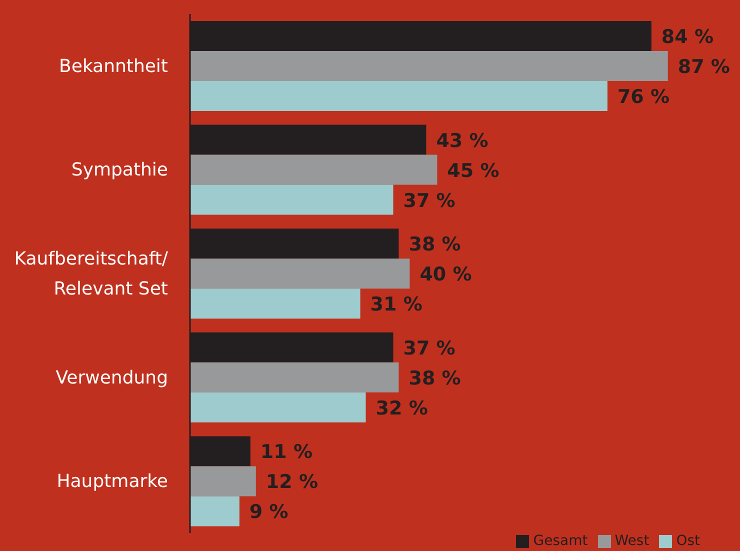  I want to click on legend-label: Gesamt, so click(560, 541).